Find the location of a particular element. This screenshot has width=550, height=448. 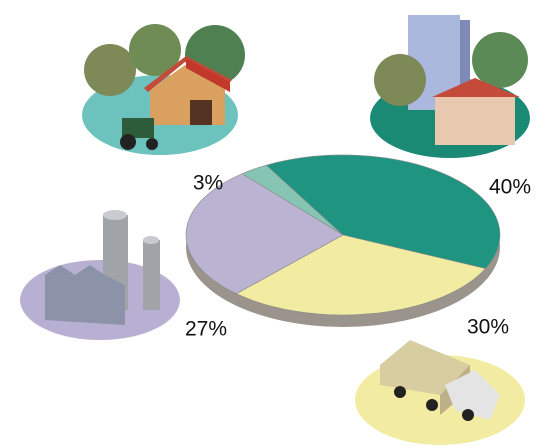

factory-illustration is located at coordinates (100, 275).